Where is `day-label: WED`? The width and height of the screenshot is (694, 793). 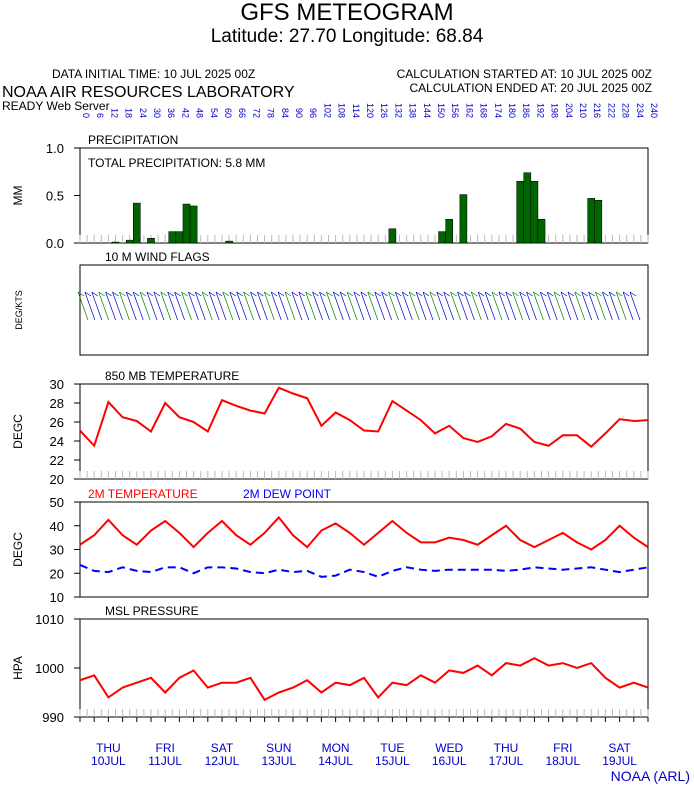
day-label: WED is located at coordinates (449, 748).